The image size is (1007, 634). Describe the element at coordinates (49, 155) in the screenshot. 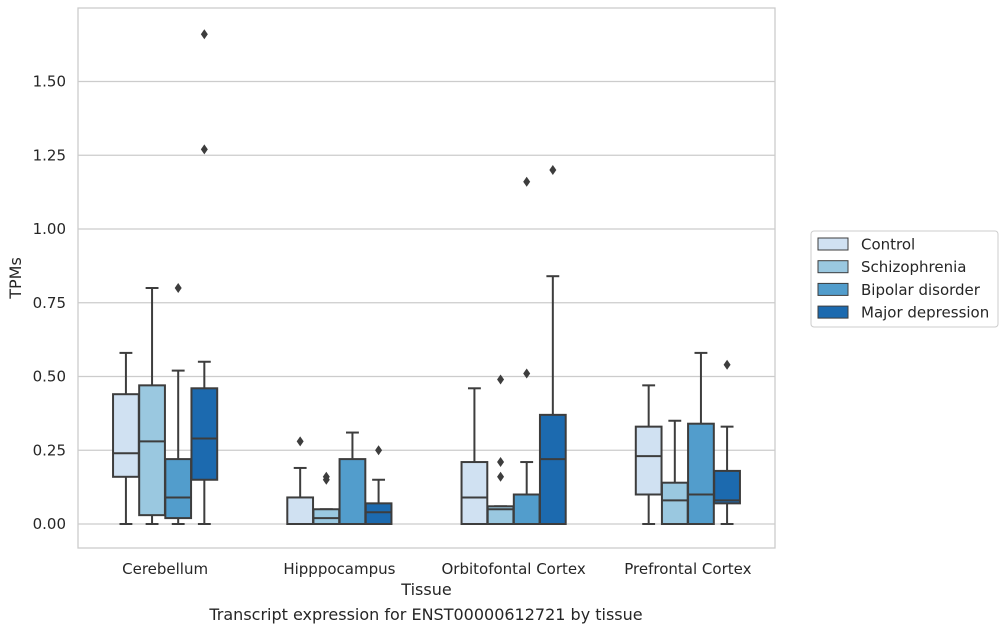

I see `y-tick-label: 1.25` at that location.